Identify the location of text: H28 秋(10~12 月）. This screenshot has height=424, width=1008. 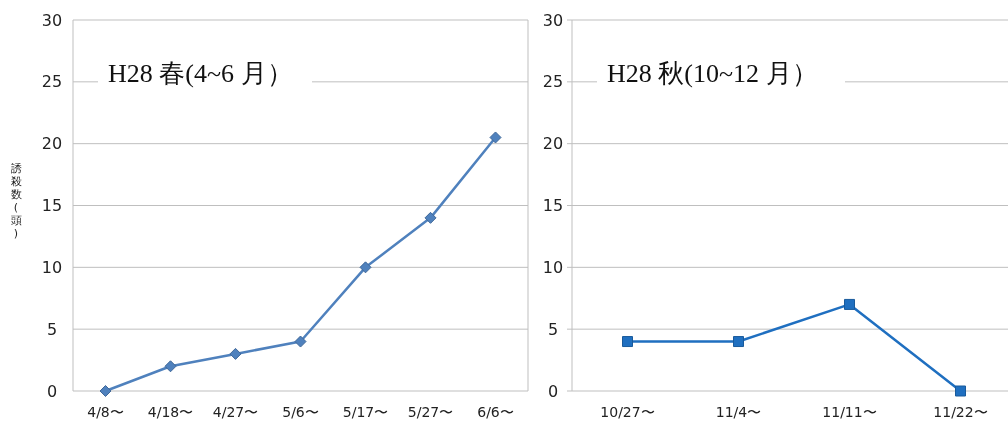
(712, 73).